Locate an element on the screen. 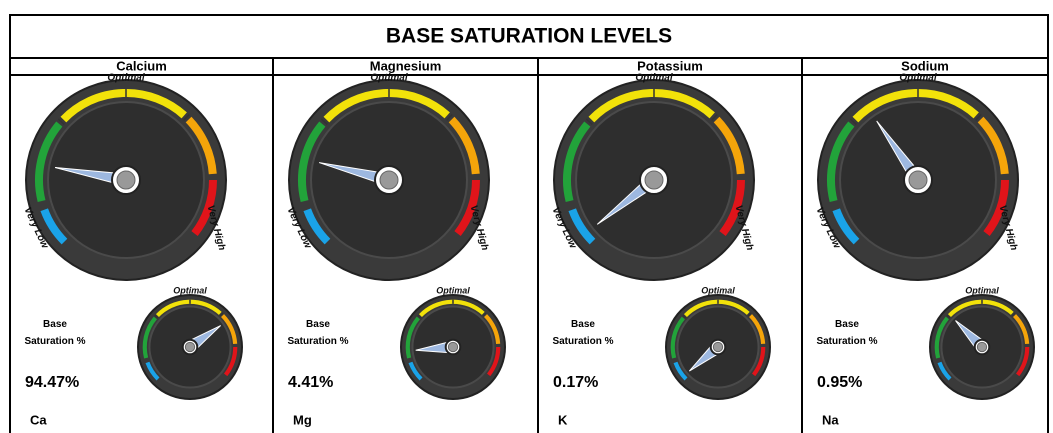  panel-name: Potassium is located at coordinates (670, 65).